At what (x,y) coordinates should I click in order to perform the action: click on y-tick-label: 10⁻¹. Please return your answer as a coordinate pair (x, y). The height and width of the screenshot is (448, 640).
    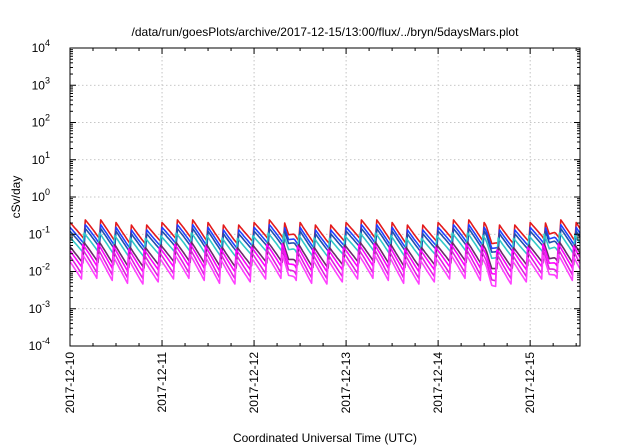
    Looking at the image, I should click on (39, 232).